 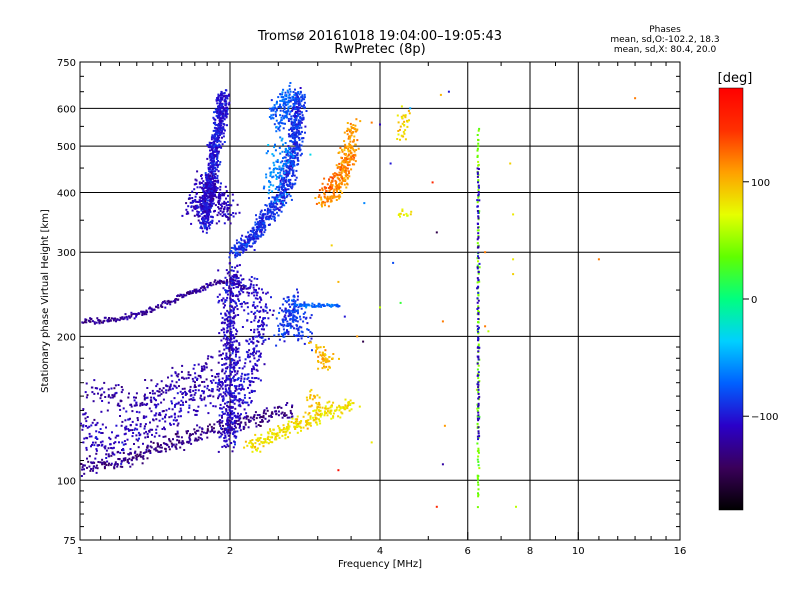 What do you see at coordinates (380, 551) in the screenshot?
I see `x-tick-label: 4` at bounding box center [380, 551].